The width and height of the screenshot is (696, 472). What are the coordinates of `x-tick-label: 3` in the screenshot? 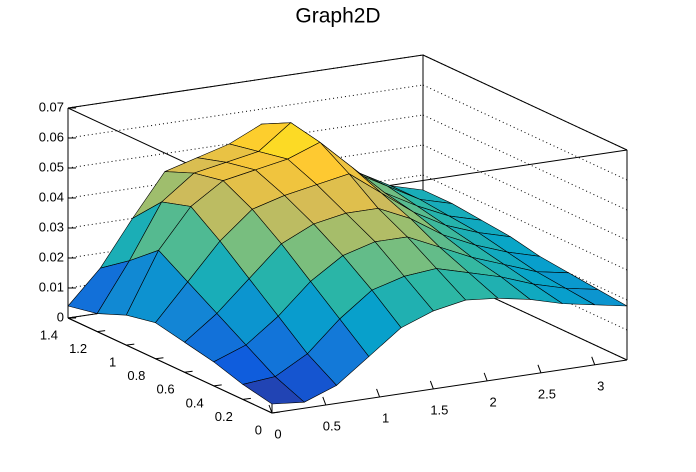 It's located at (600, 385).